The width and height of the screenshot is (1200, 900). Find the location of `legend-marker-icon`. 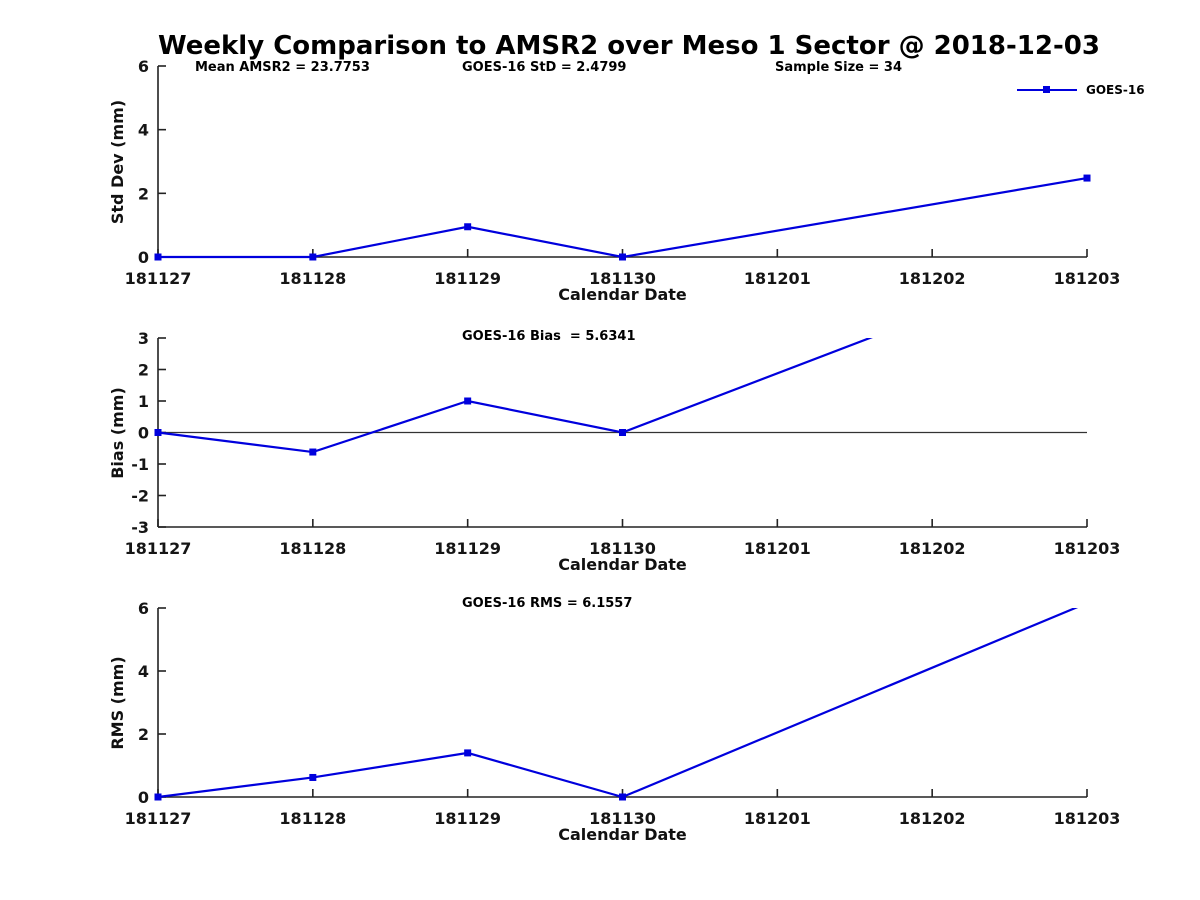

legend-marker-icon is located at coordinates (1046, 89).